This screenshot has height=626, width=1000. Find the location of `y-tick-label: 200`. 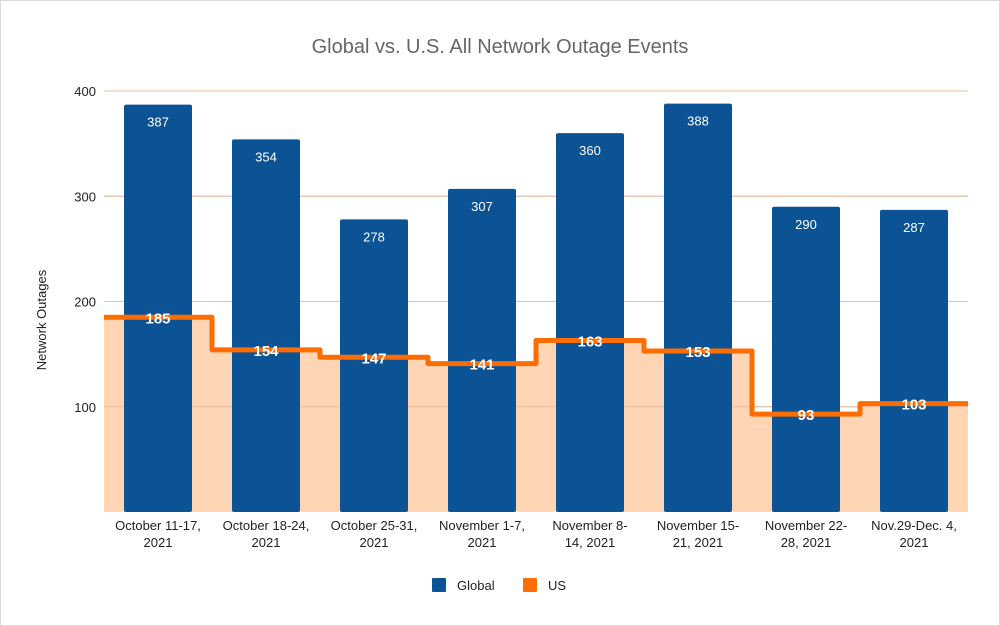

y-tick-label: 200 is located at coordinates (85, 302).